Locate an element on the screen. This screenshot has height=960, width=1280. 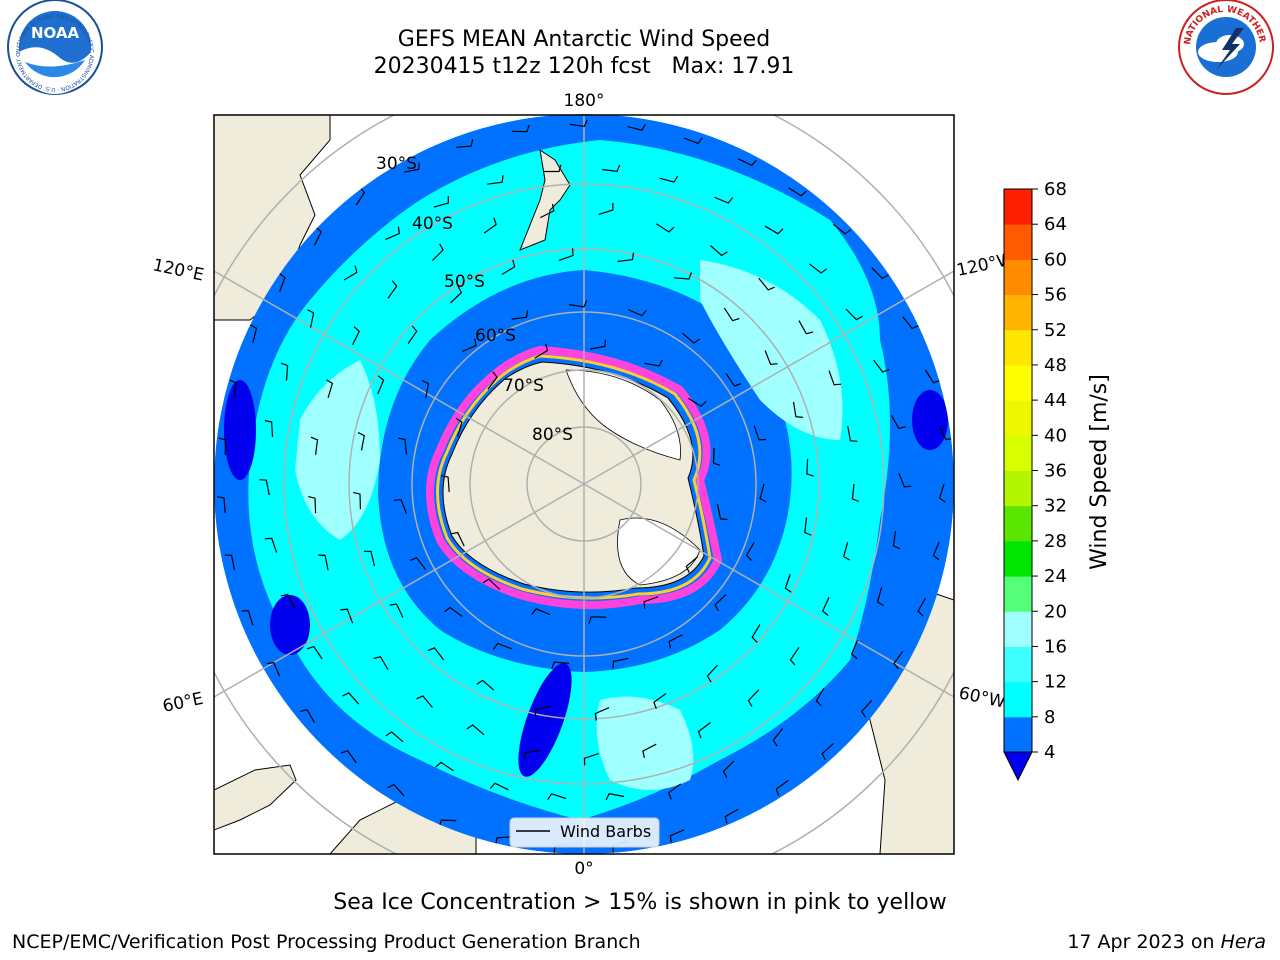
colorbar-tick-label: 40 is located at coordinates (1055, 435).